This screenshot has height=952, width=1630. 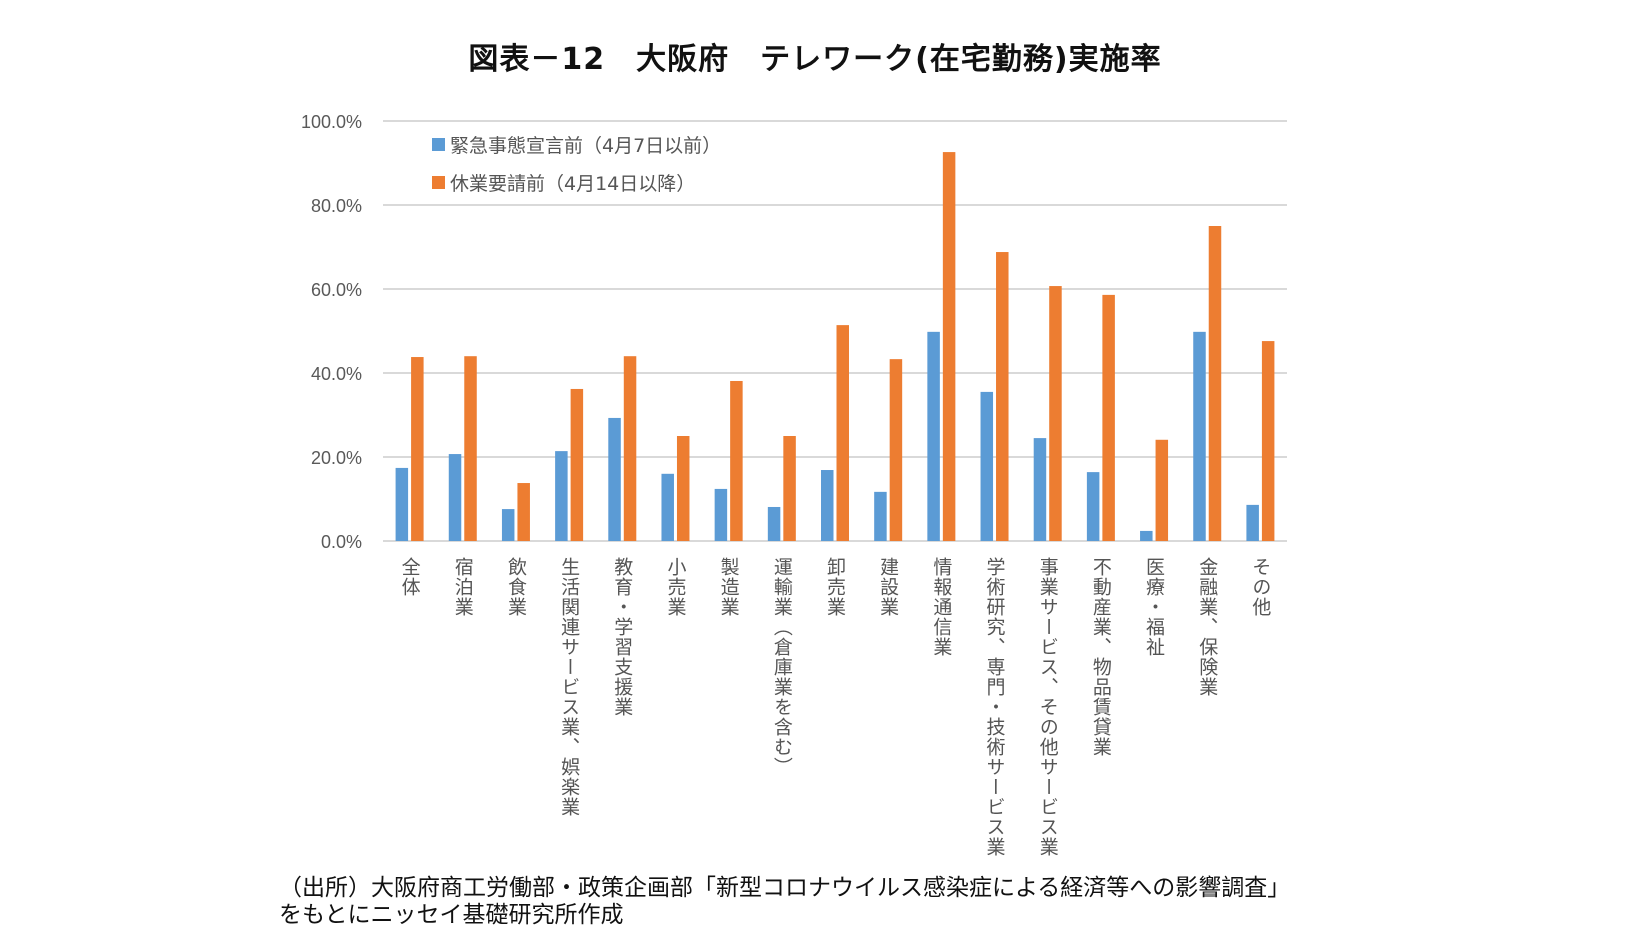 What do you see at coordinates (515, 587) in the screenshot?
I see `x-tick-label: 飲食業` at bounding box center [515, 587].